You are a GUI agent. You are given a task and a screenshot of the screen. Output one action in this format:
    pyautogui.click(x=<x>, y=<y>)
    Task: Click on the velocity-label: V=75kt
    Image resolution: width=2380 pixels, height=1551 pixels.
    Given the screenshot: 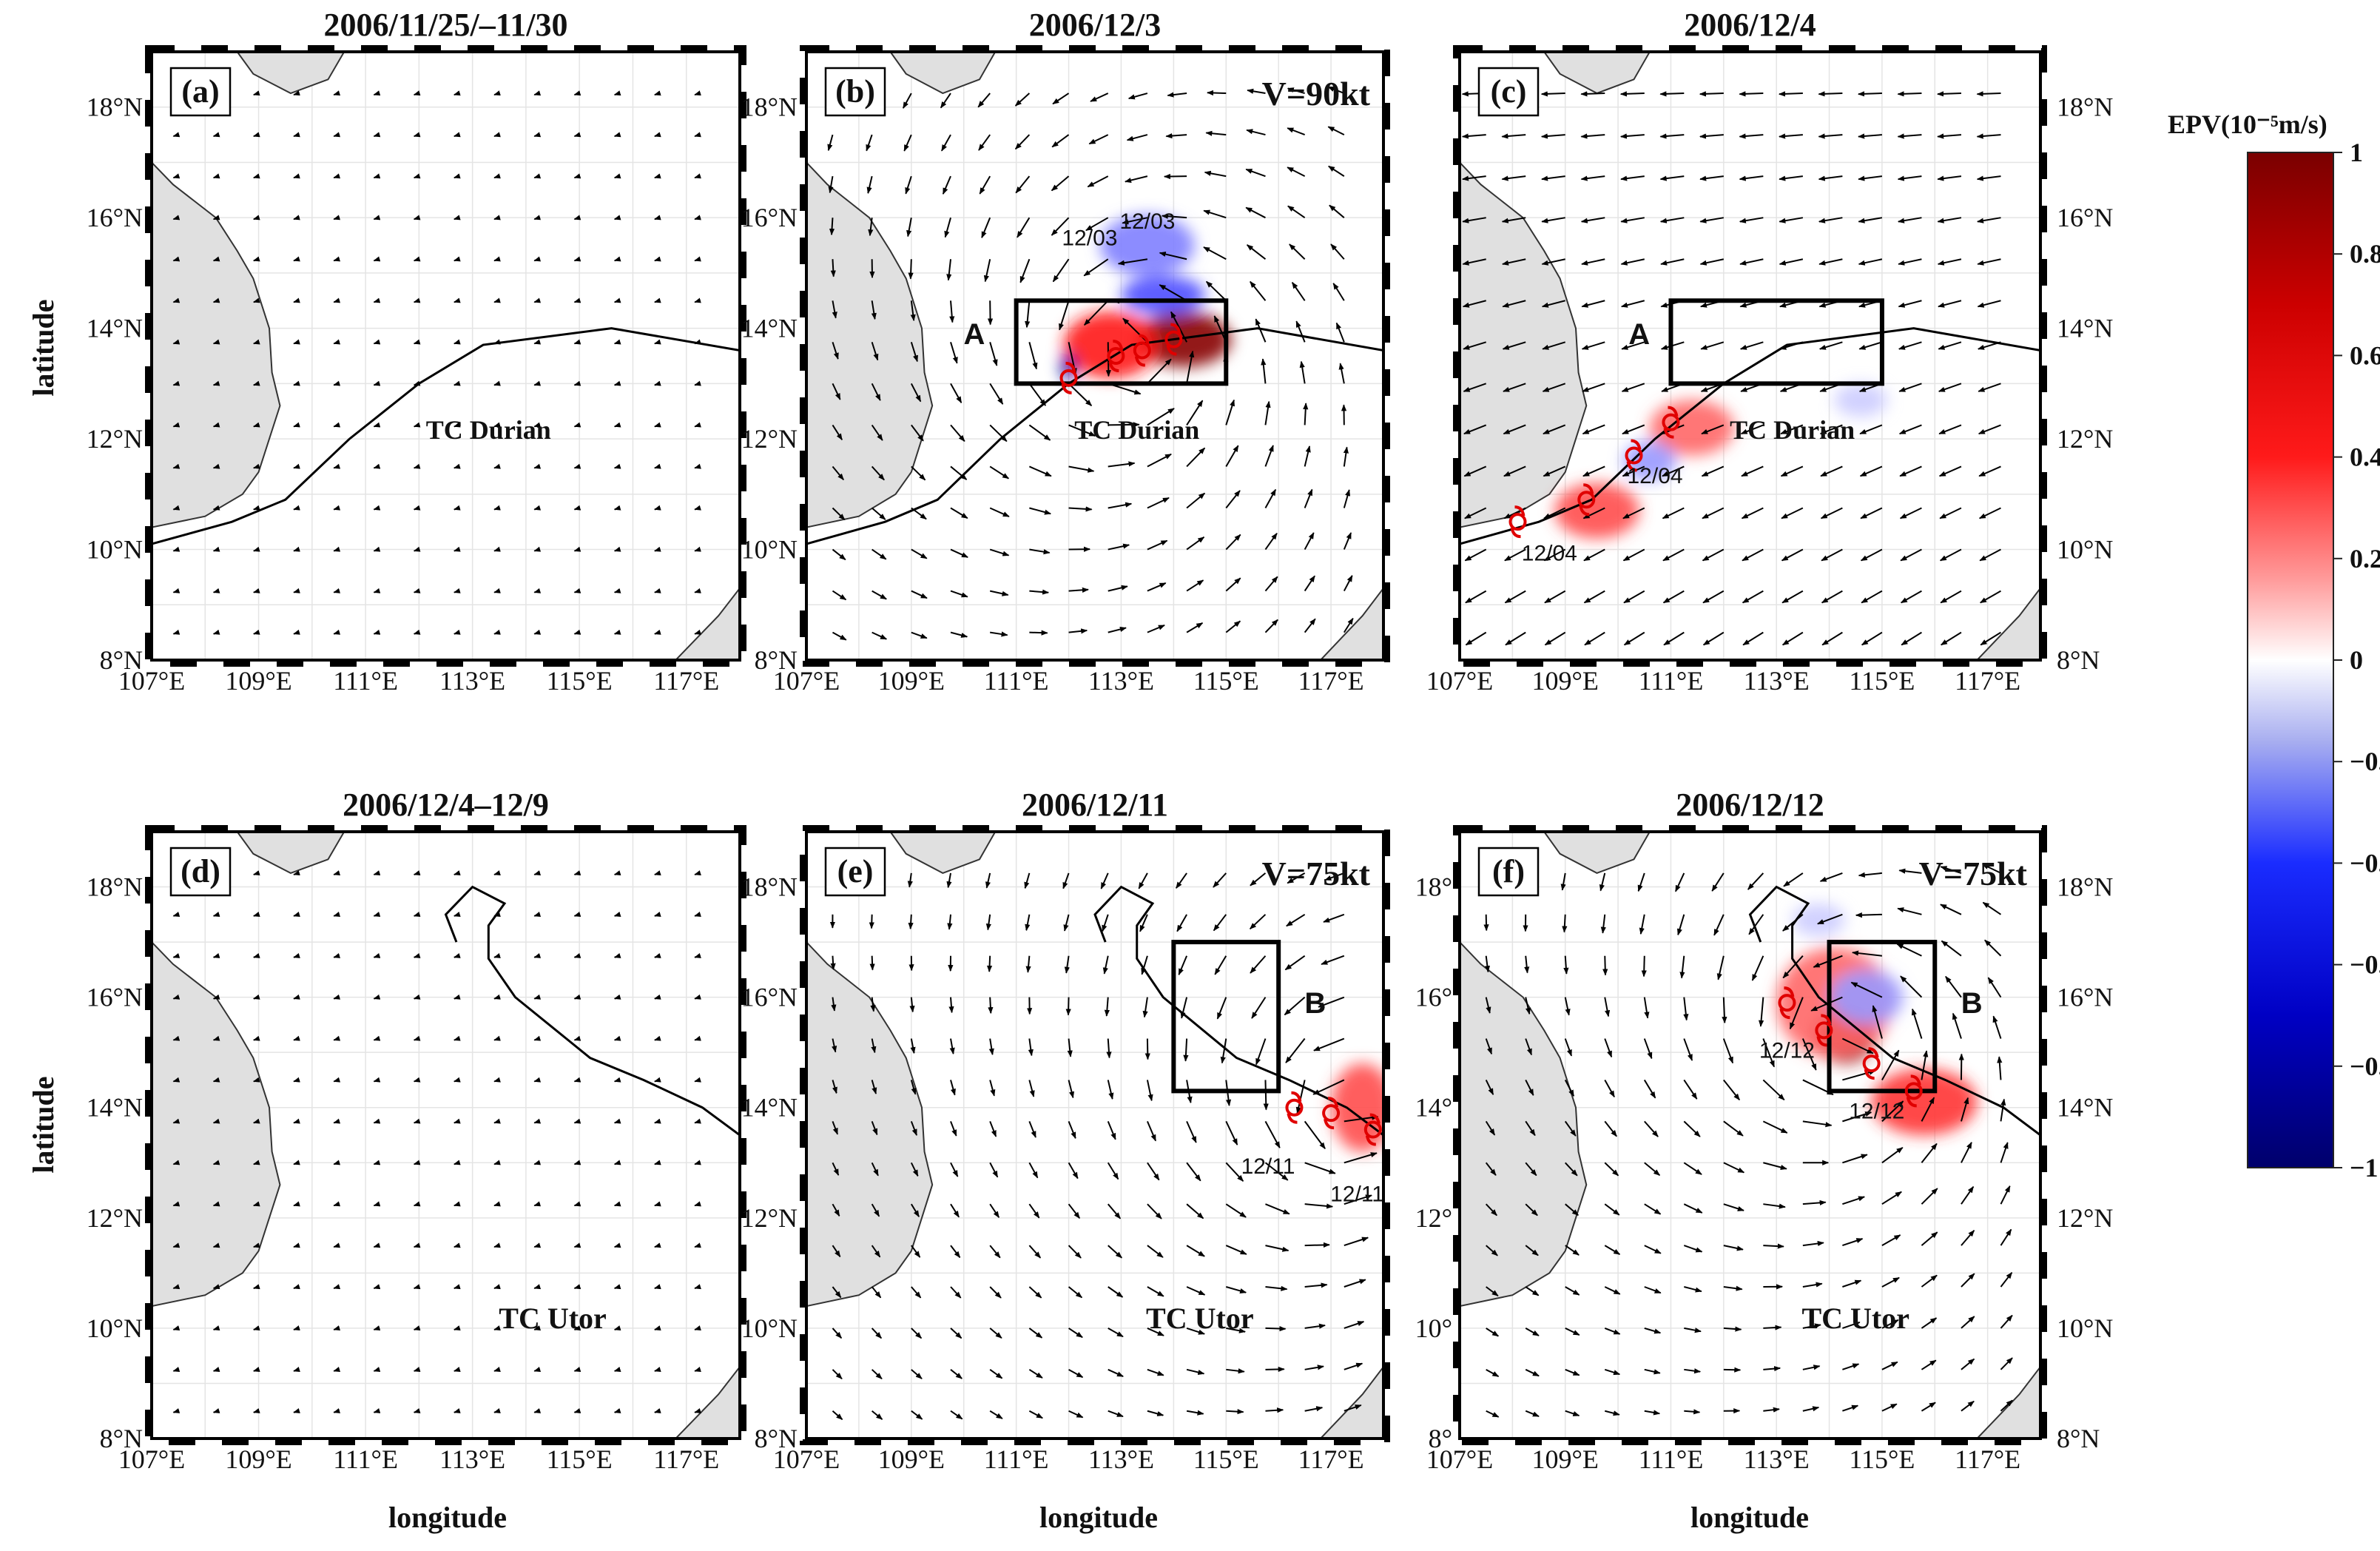 What is the action you would take?
    pyautogui.click(x=1974, y=874)
    